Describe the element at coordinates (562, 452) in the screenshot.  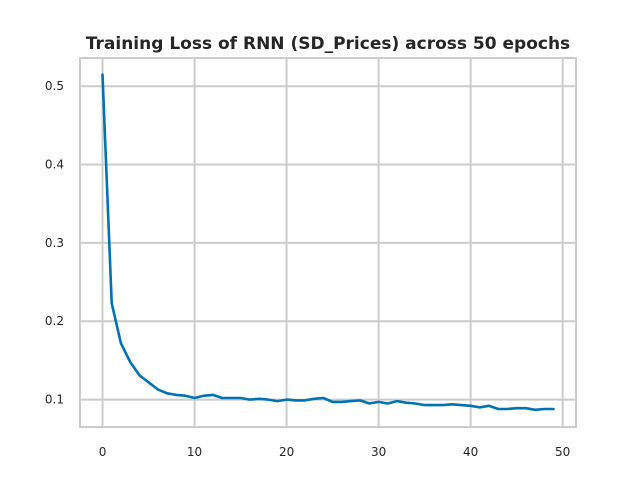
I see `x-tick-label: 50` at that location.